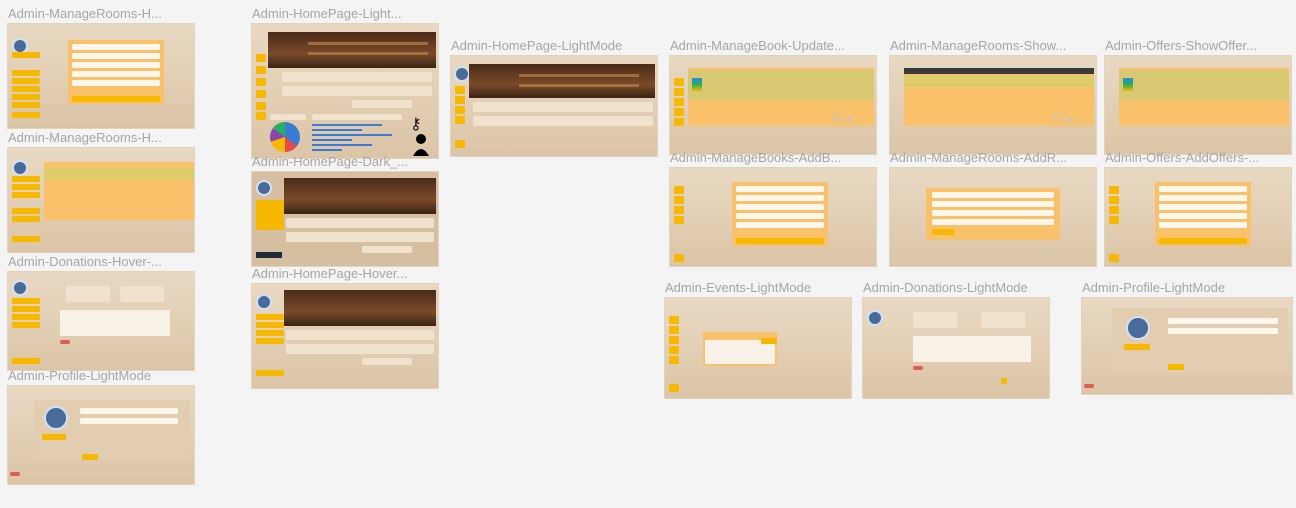  I want to click on save-profile-button, so click(1176, 367).